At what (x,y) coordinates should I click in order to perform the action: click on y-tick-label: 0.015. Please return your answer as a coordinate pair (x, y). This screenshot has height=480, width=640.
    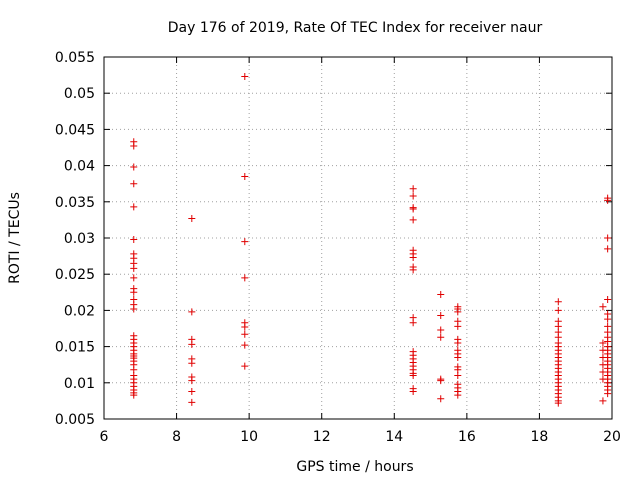
    Looking at the image, I should click on (75, 348).